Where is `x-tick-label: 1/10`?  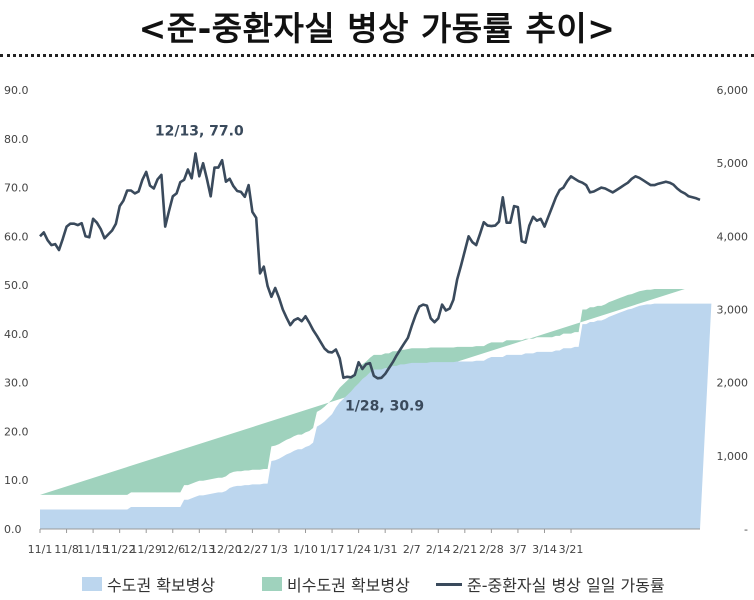
x-tick-label: 1/10 is located at coordinates (305, 549).